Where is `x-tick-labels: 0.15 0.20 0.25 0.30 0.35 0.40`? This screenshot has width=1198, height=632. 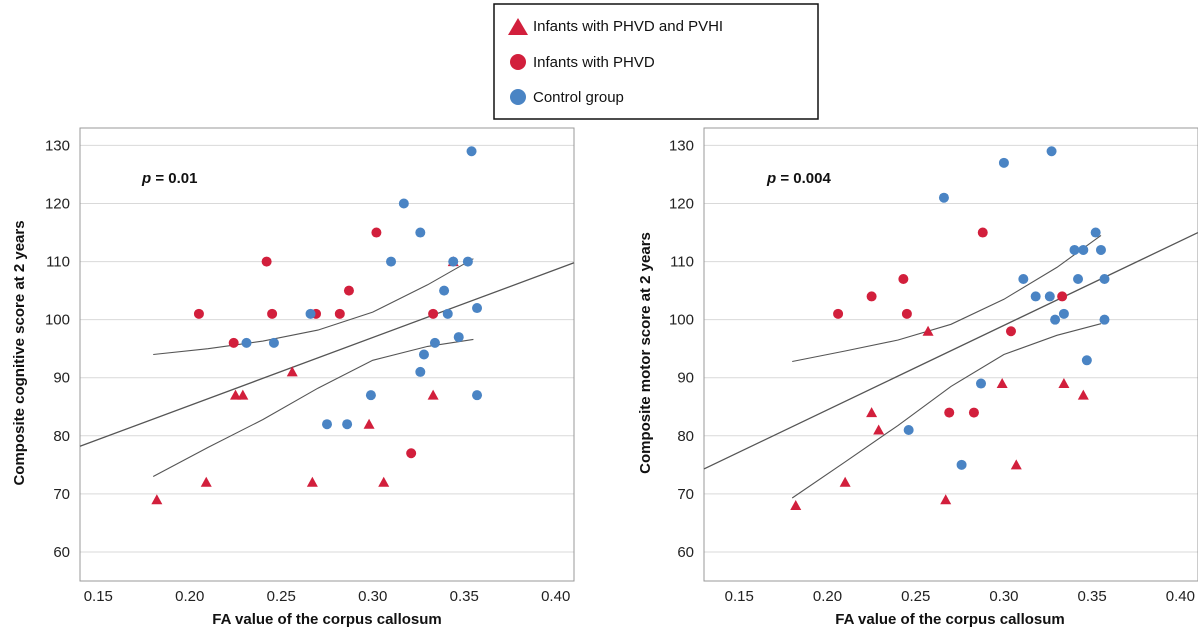 x-tick-labels: 0.15 0.20 0.25 0.30 0.35 0.40 is located at coordinates (960, 596).